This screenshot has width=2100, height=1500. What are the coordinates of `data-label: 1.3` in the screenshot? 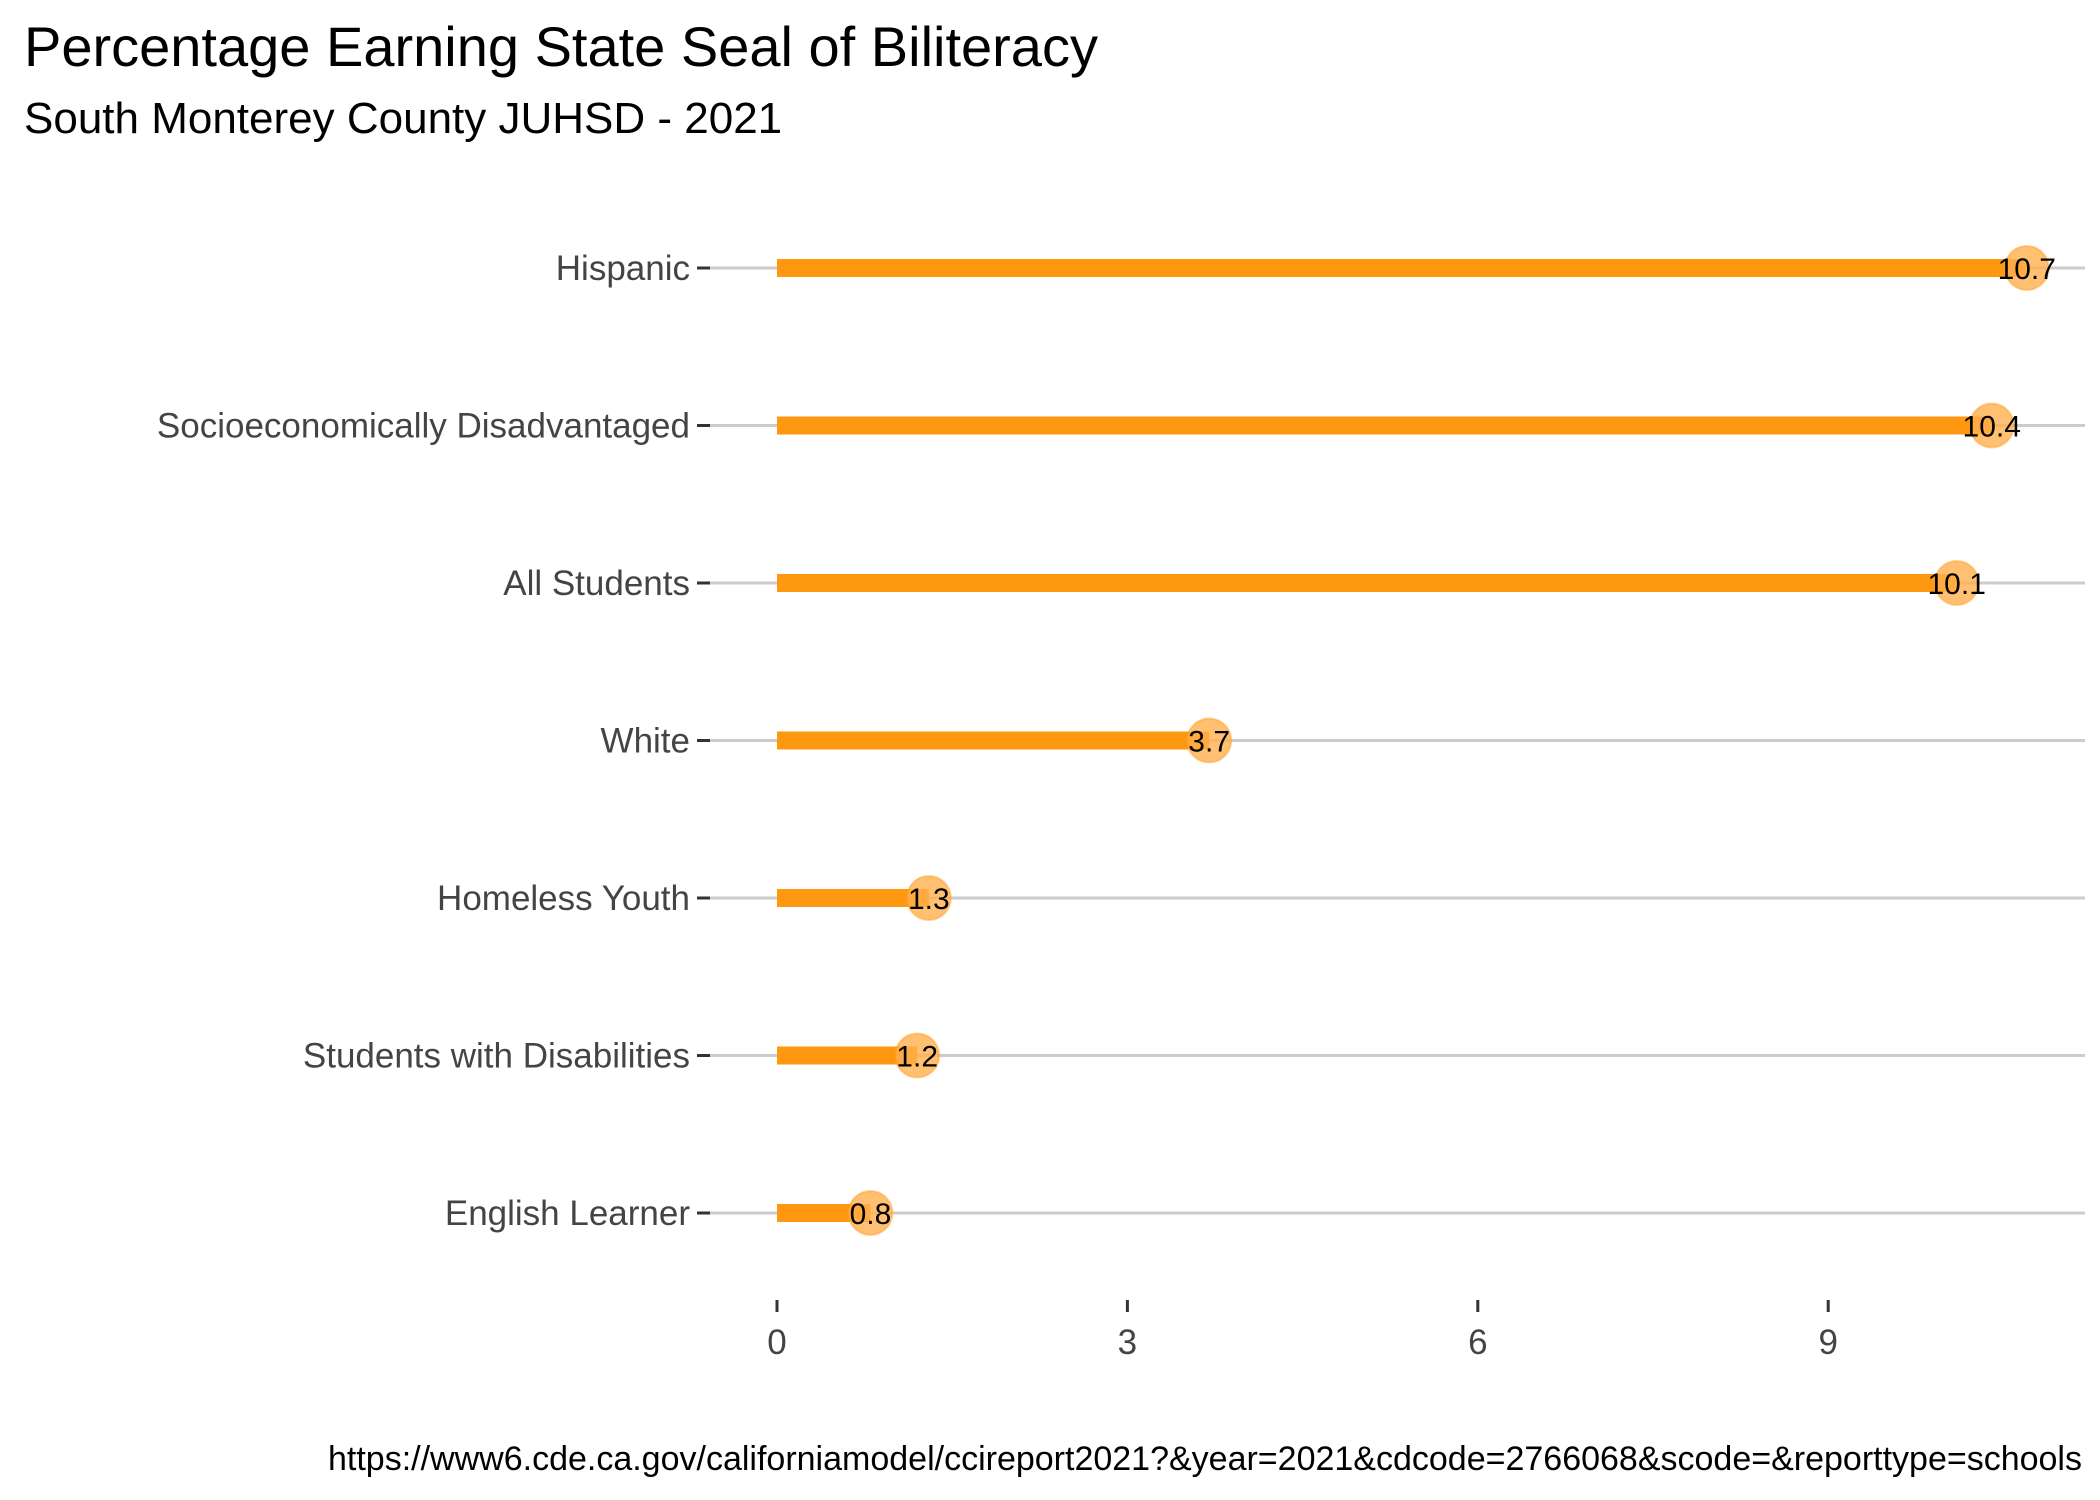 It's located at (929, 899).